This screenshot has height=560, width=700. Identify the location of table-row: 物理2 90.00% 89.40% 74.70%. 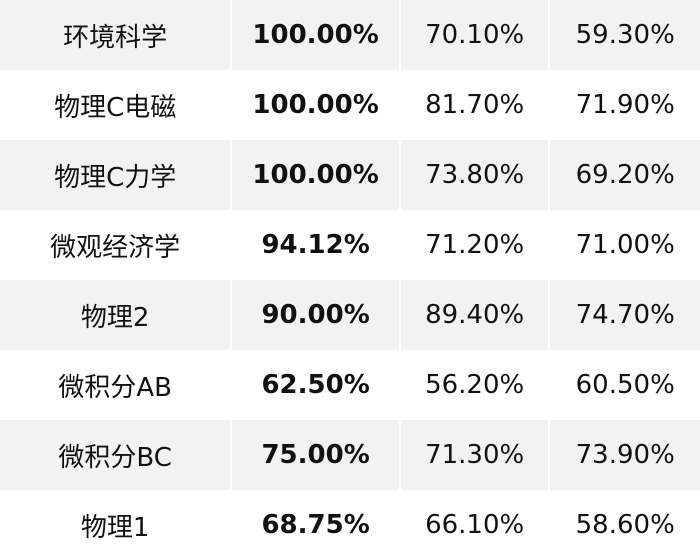
(350, 315).